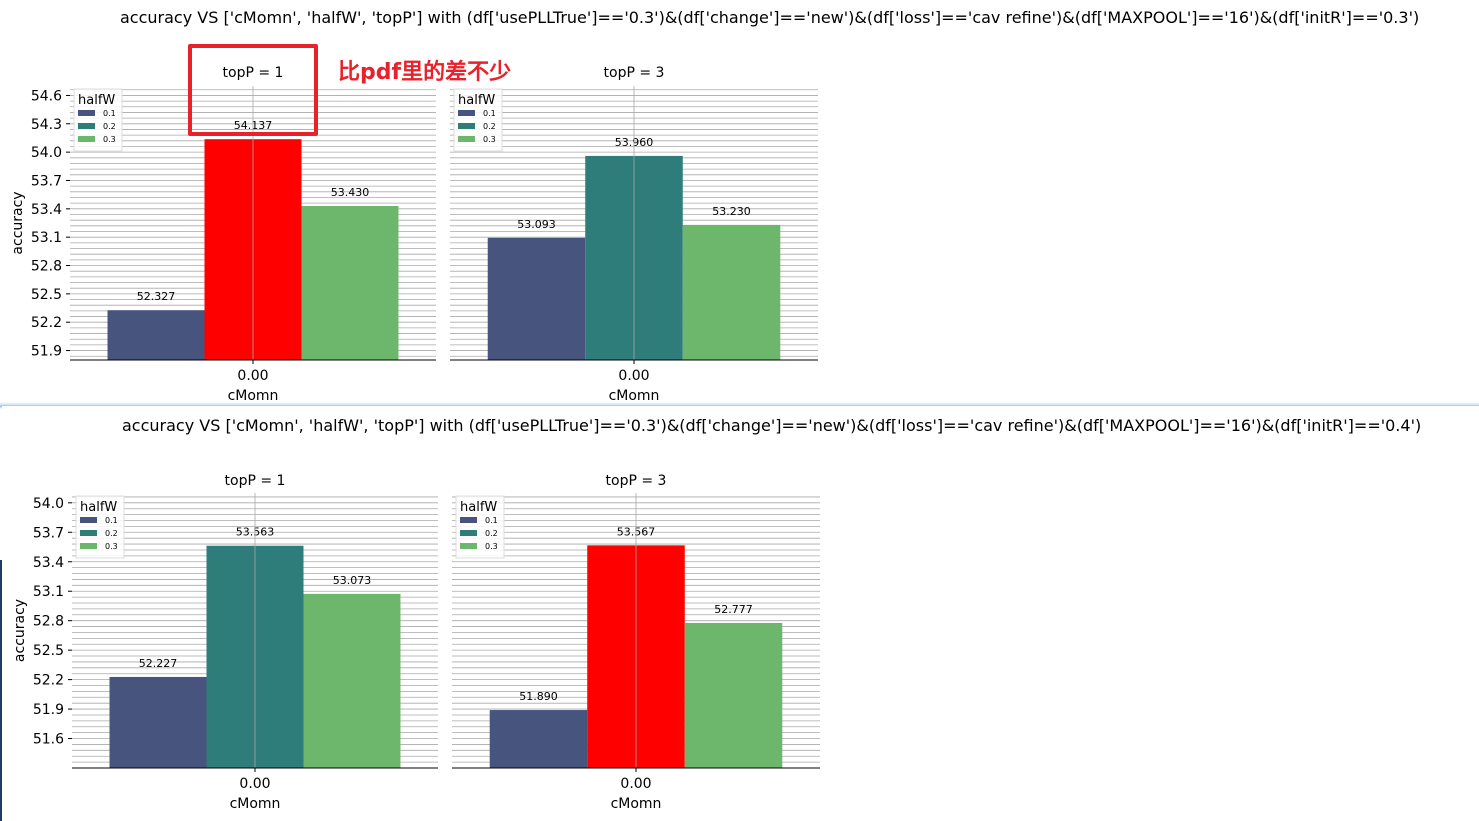  I want to click on data-label: 52.227, so click(158, 663).